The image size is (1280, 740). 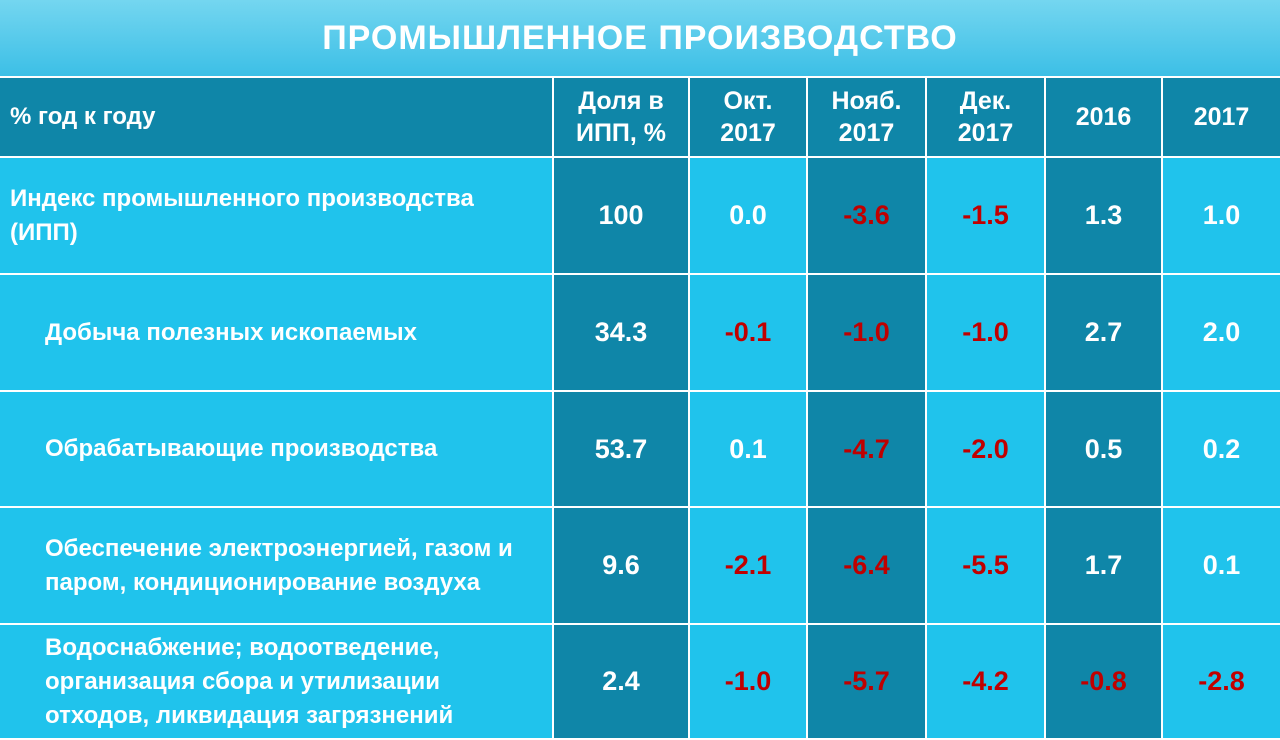 I want to click on table-cell: 9.6, so click(x=622, y=566).